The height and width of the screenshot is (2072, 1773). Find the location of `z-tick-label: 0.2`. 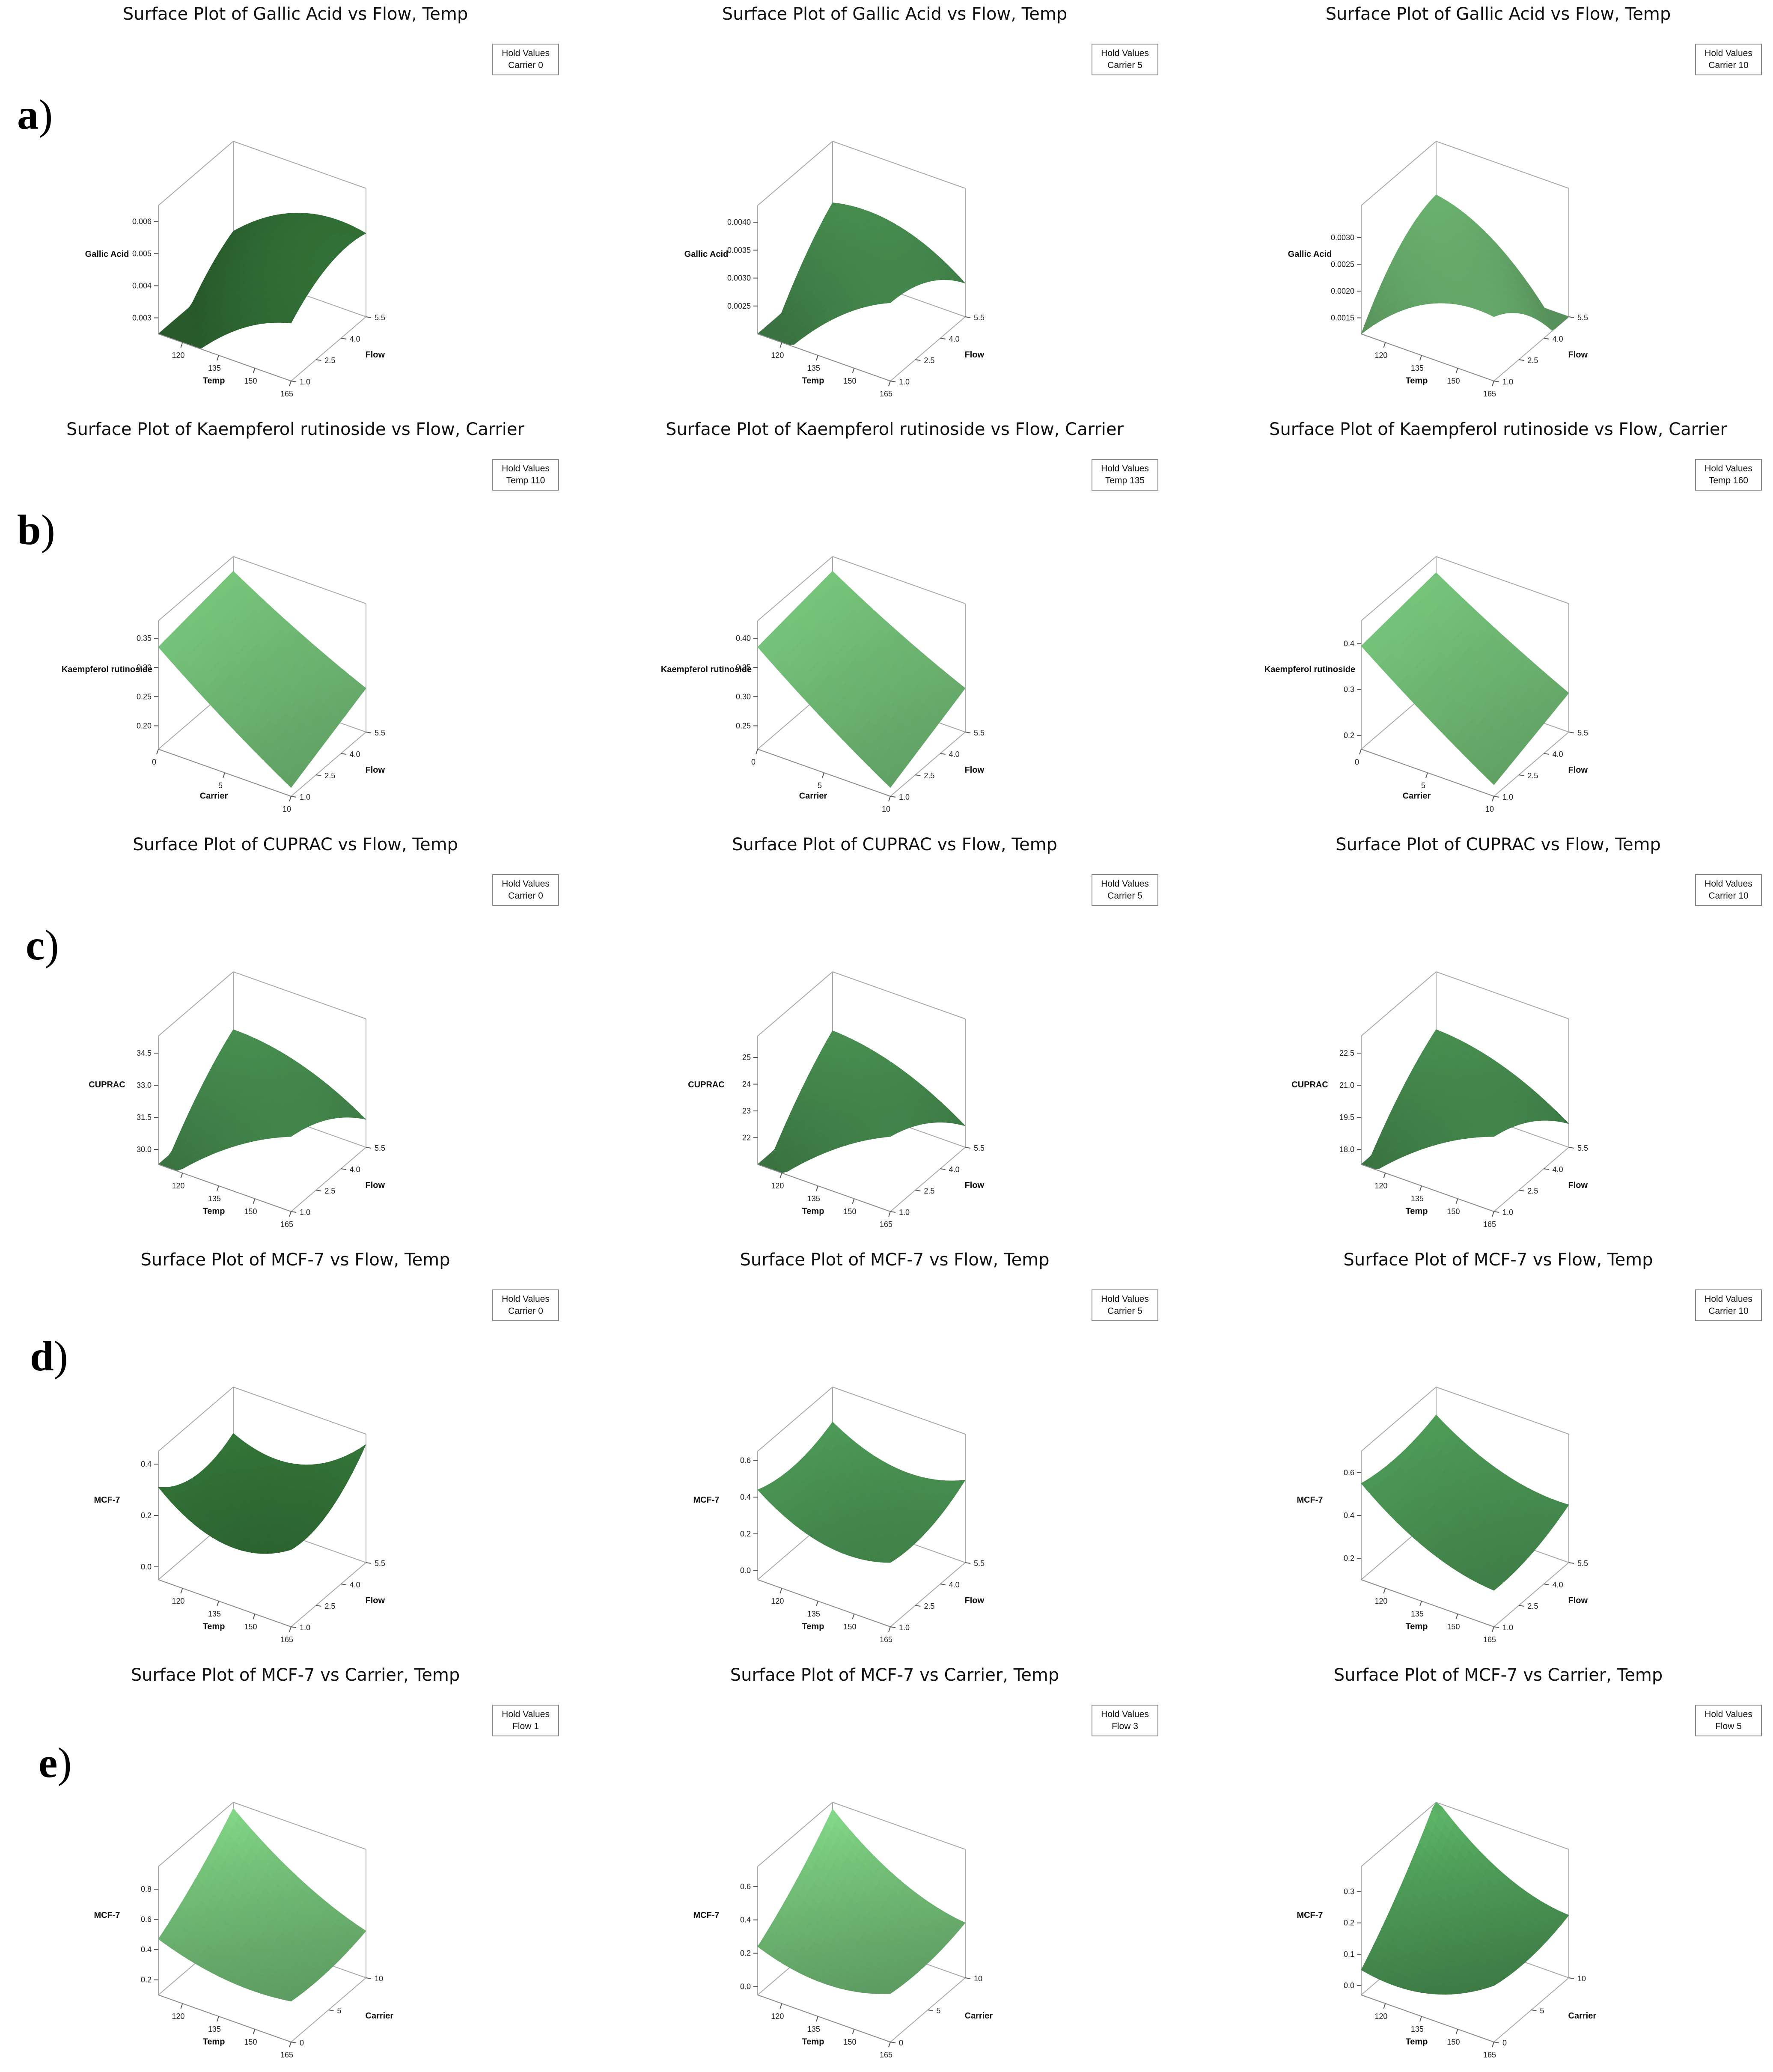

z-tick-label: 0.2 is located at coordinates (1349, 735).